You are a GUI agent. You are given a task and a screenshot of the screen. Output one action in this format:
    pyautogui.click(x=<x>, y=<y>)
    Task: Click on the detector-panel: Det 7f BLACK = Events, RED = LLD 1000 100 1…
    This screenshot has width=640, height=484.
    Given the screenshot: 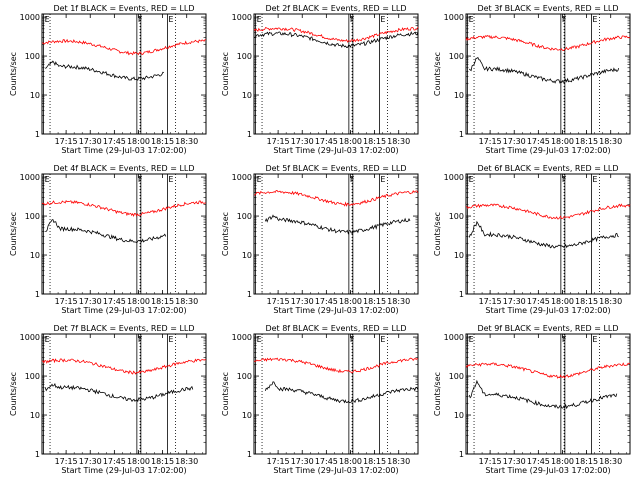 What is the action you would take?
    pyautogui.click(x=108, y=399)
    